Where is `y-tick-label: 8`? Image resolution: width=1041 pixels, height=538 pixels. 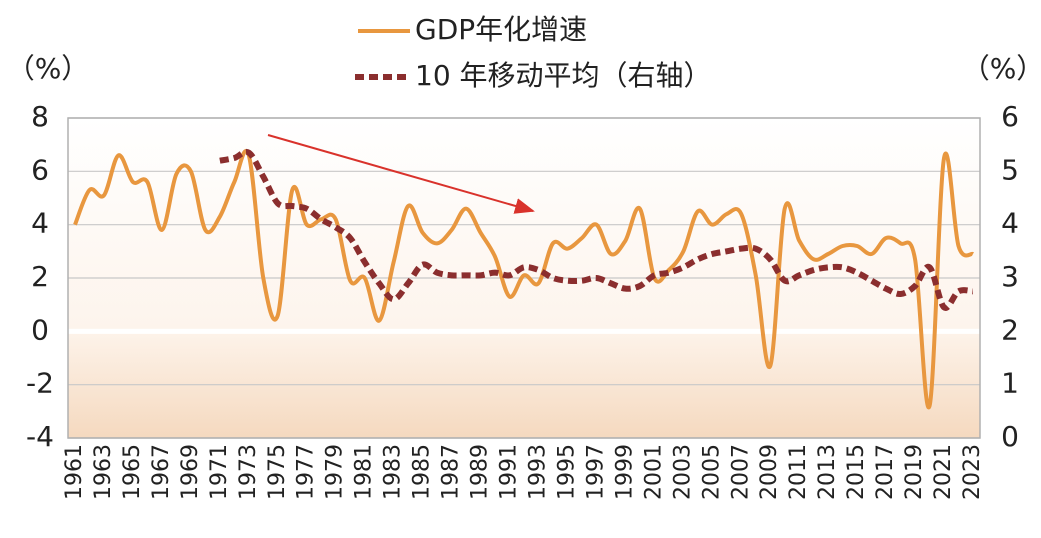 y-tick-label: 8 is located at coordinates (40, 116).